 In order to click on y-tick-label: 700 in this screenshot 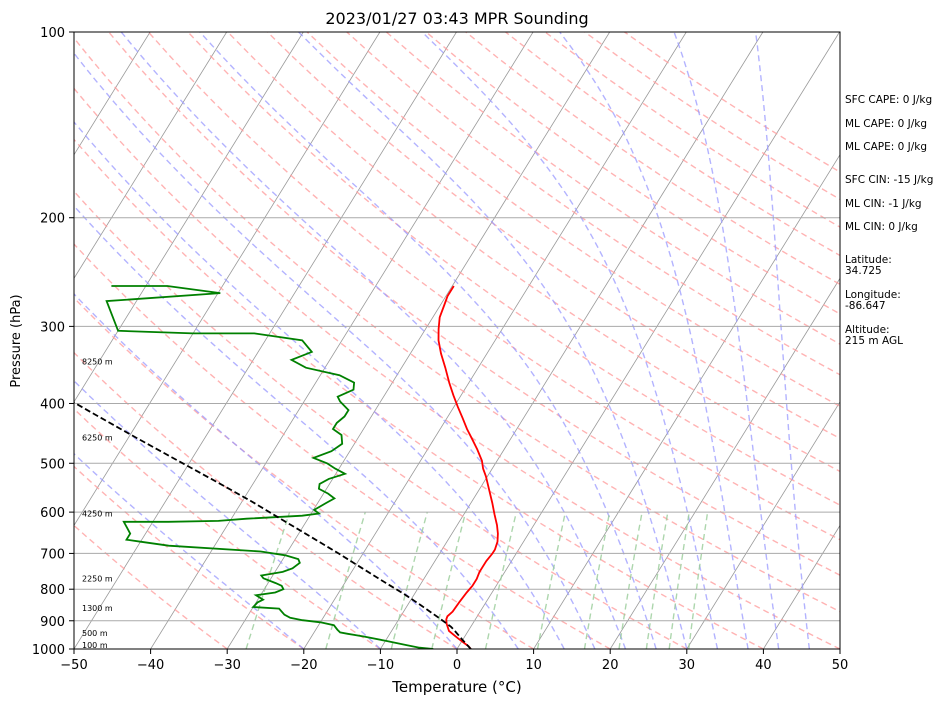, I will do `click(52, 554)`.